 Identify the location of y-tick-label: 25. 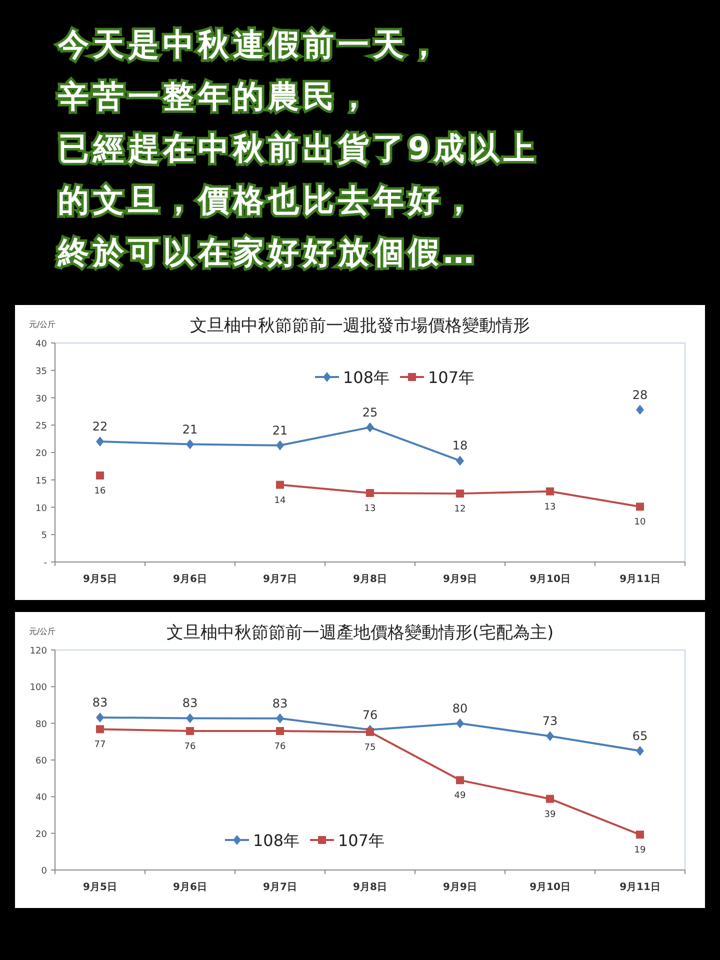
(41, 427).